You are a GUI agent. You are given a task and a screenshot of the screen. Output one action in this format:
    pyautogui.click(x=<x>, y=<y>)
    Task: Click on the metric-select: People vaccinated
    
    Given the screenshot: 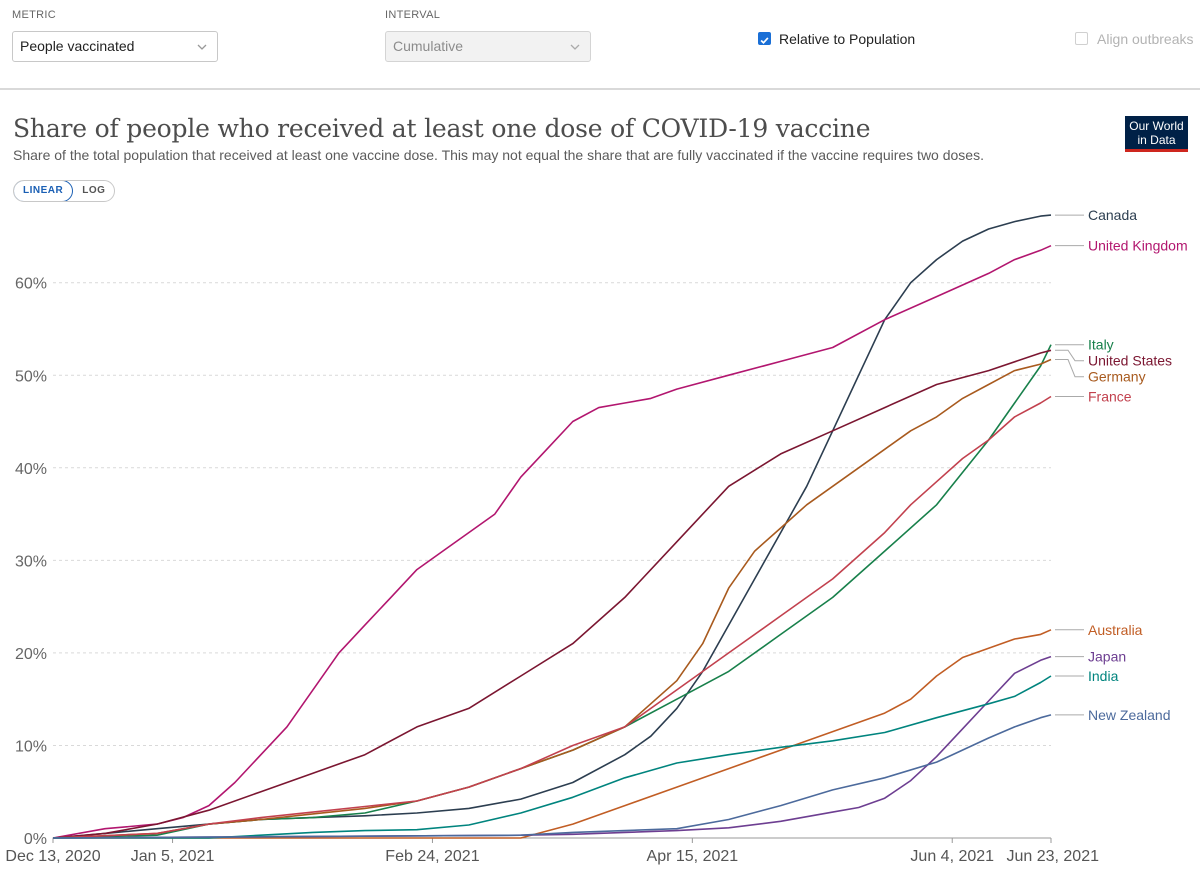 What is the action you would take?
    pyautogui.click(x=115, y=46)
    